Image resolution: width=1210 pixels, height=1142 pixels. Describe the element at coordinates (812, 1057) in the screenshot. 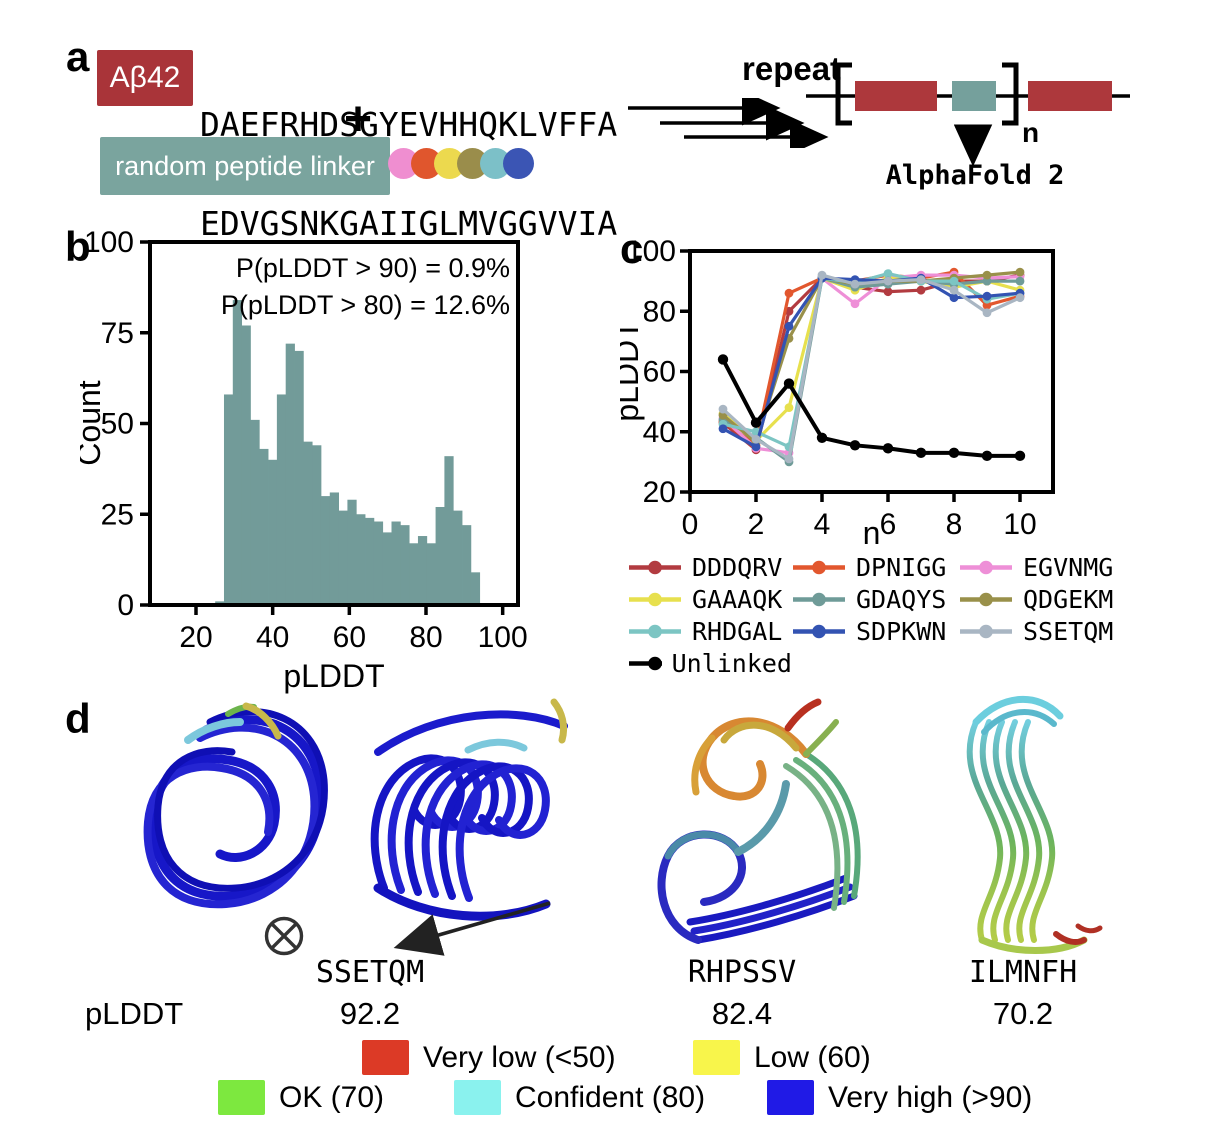

I see `plddt-legend-label: Low (60)` at that location.